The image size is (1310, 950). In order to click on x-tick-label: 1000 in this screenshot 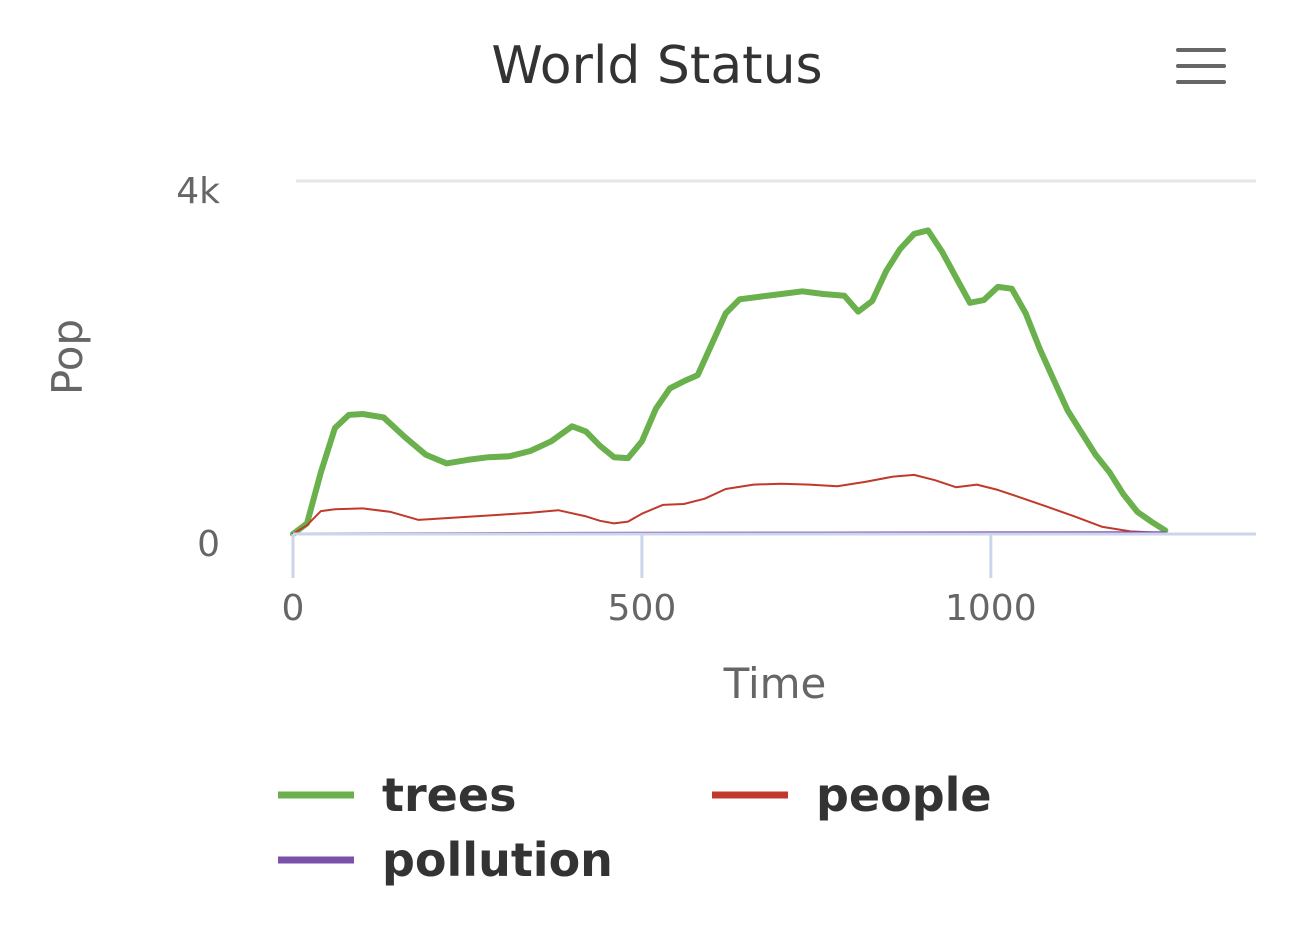, I will do `click(991, 608)`.